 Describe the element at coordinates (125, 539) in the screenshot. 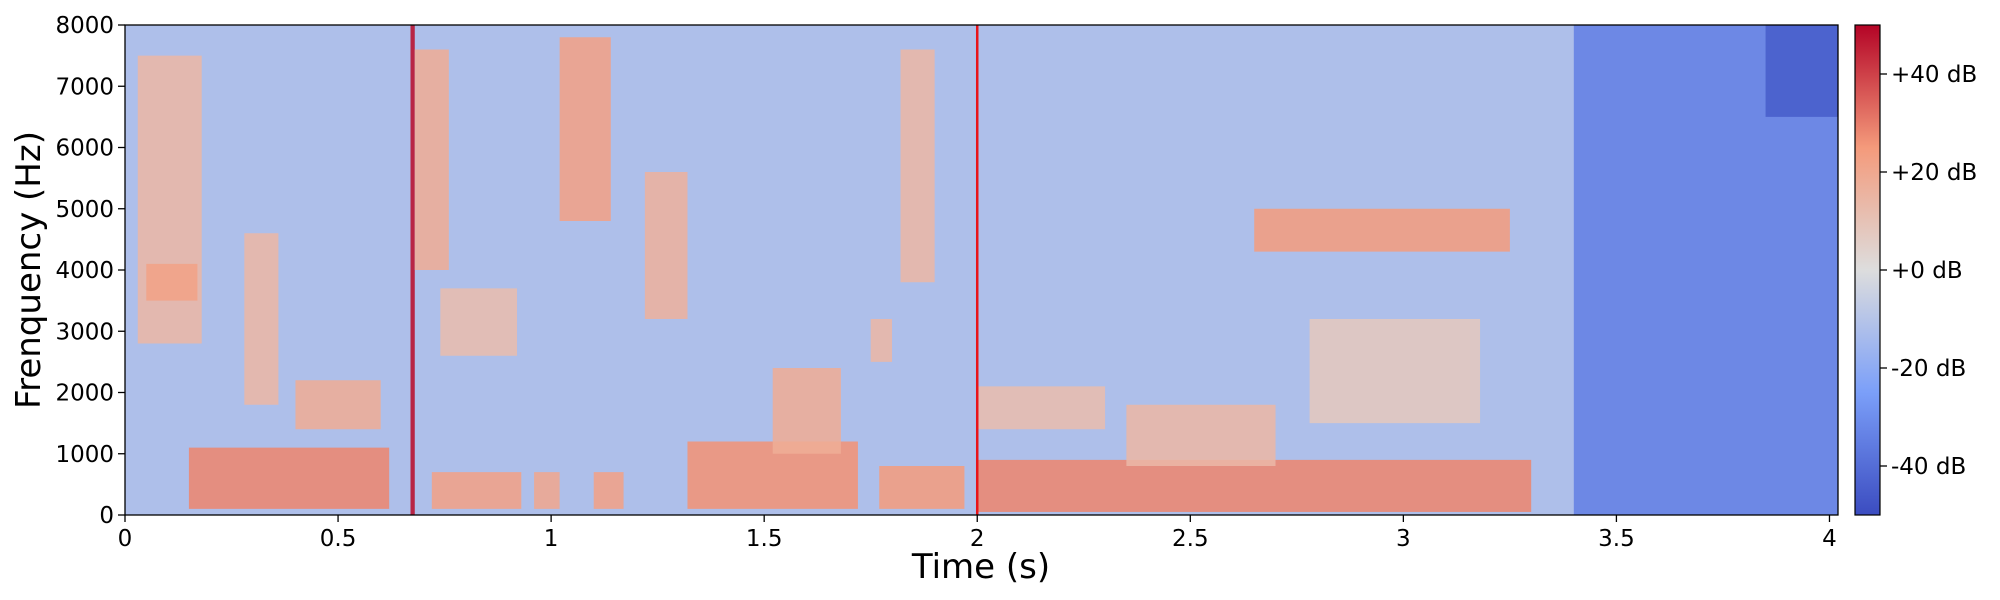

I see `x-tick-label: 0` at that location.